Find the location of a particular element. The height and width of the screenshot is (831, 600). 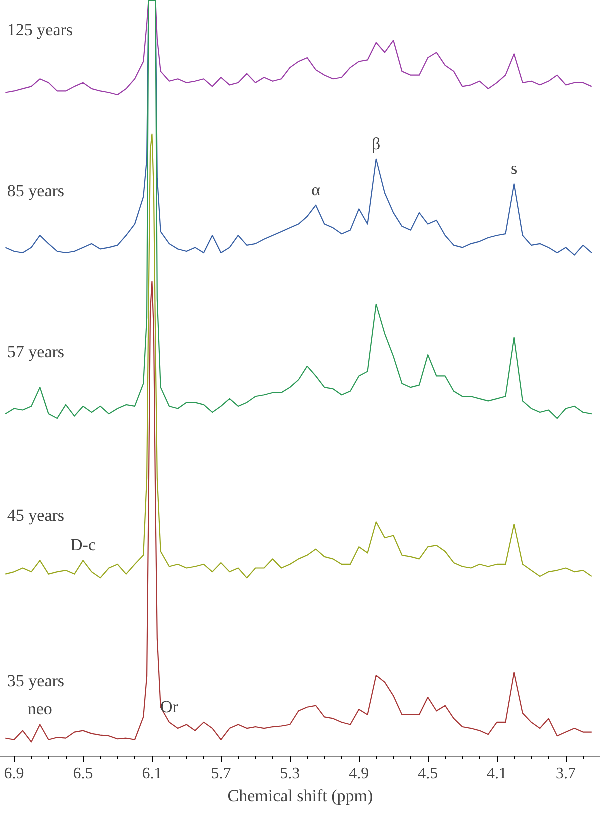

x-tick-label: 6.5 is located at coordinates (83, 774).